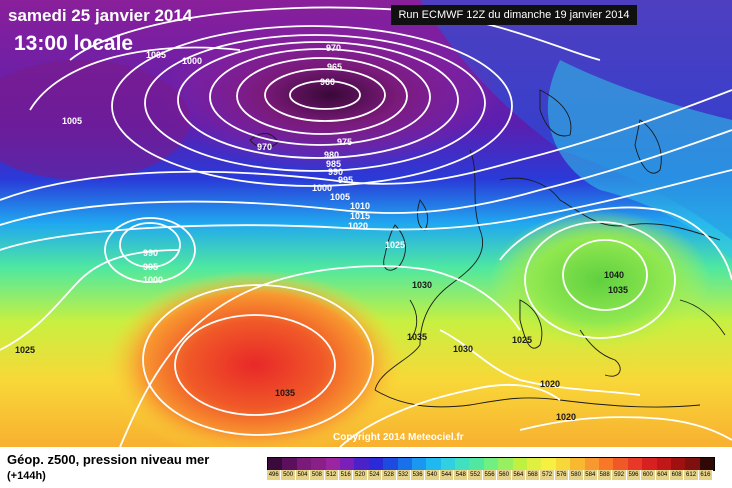 The height and width of the screenshot is (488, 732). Describe the element at coordinates (346, 475) in the screenshot. I see `scale-value-label: 516` at that location.